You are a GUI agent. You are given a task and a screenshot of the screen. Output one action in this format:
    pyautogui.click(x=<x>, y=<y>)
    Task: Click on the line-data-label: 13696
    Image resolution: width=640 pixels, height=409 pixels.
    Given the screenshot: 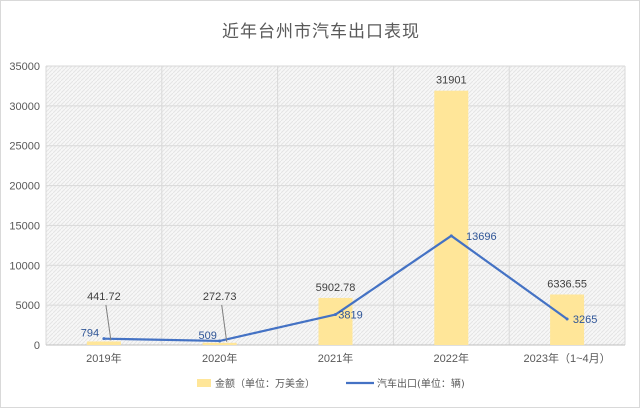 What is the action you would take?
    pyautogui.click(x=481, y=237)
    